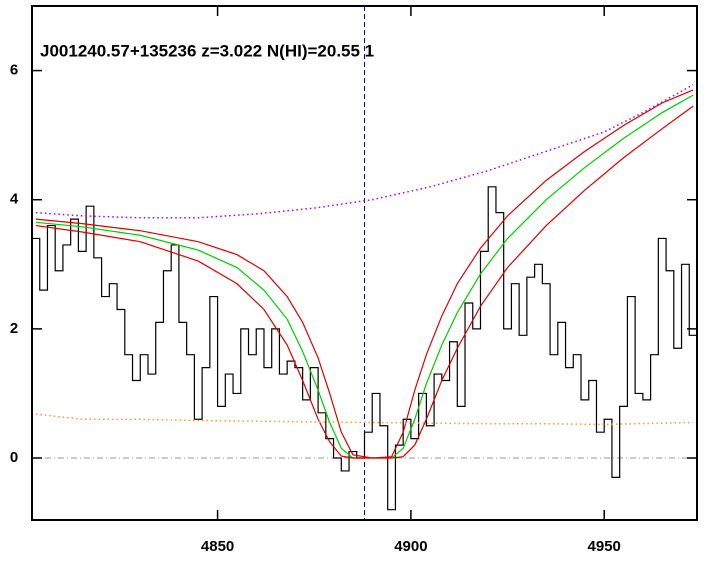 The height and width of the screenshot is (561, 704). I want to click on model-line, so click(364, 419).